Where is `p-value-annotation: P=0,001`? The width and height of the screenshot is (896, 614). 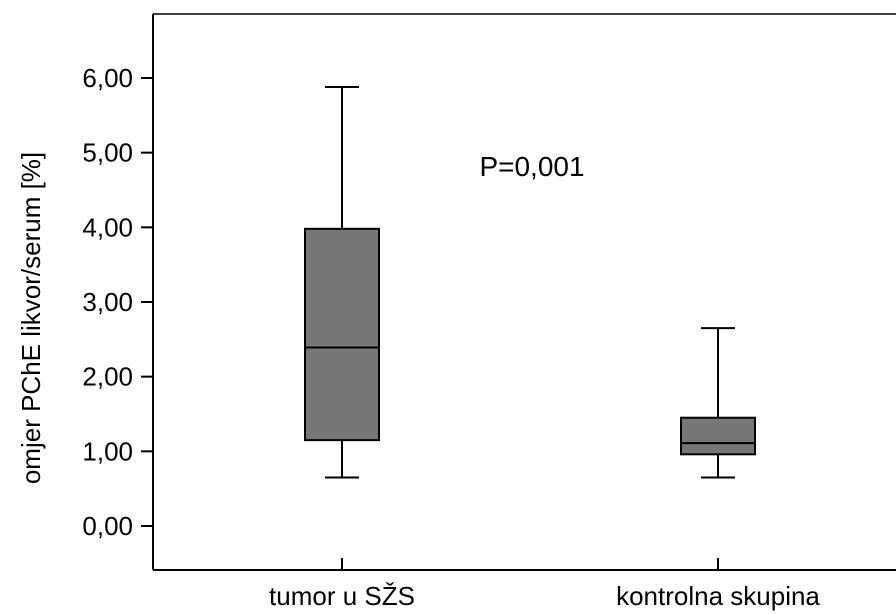 p-value-annotation: P=0,001 is located at coordinates (531, 166).